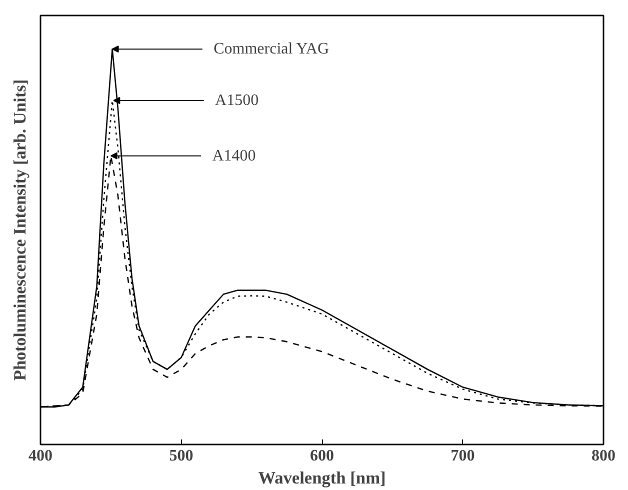  I want to click on x-tick-label: 500, so click(181, 456).